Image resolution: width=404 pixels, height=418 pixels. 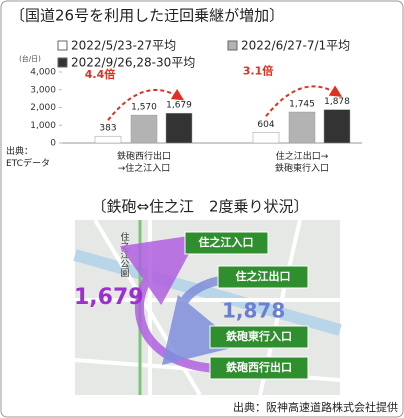 I want to click on y-tick-label: 0, so click(x=53, y=144).